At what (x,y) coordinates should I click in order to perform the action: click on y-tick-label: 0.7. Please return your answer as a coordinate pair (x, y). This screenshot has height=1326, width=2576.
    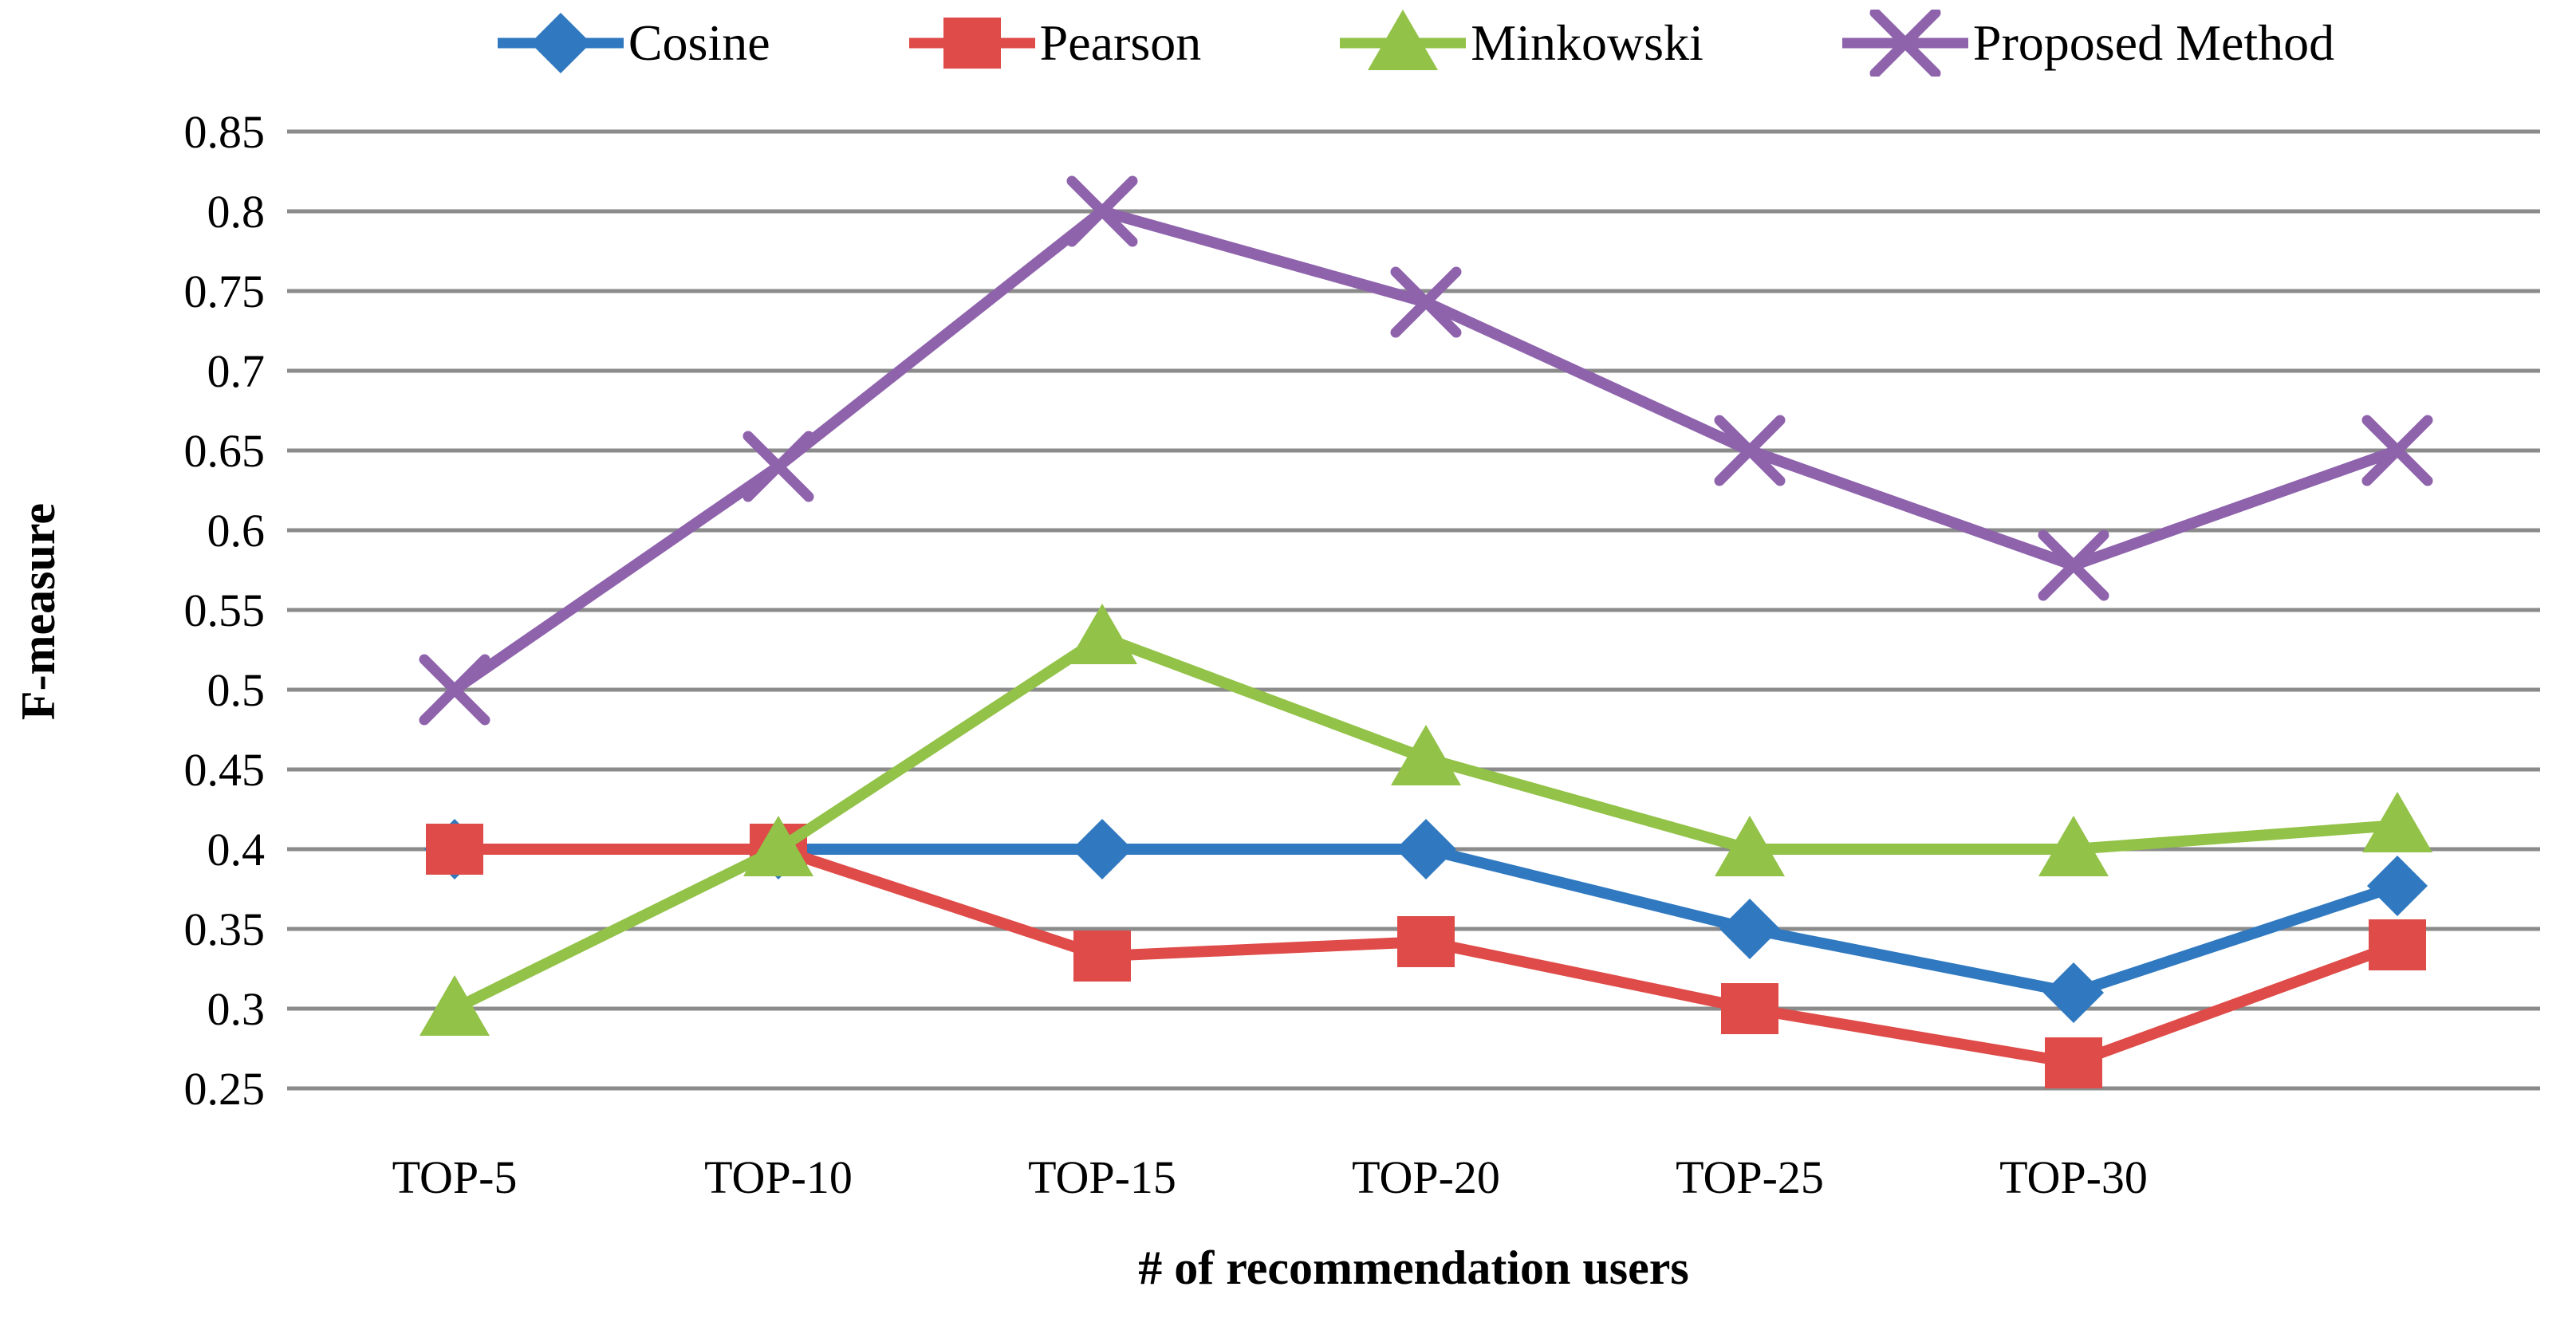
    Looking at the image, I should click on (236, 371).